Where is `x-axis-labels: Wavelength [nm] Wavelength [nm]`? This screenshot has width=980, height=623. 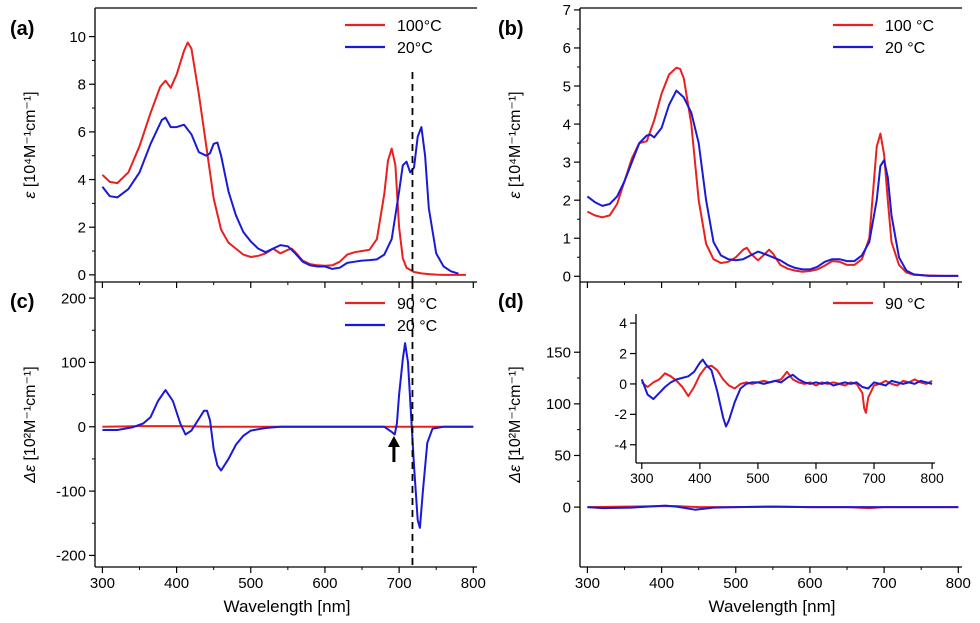
x-axis-labels: Wavelength [nm] Wavelength [nm] is located at coordinates (530, 606).